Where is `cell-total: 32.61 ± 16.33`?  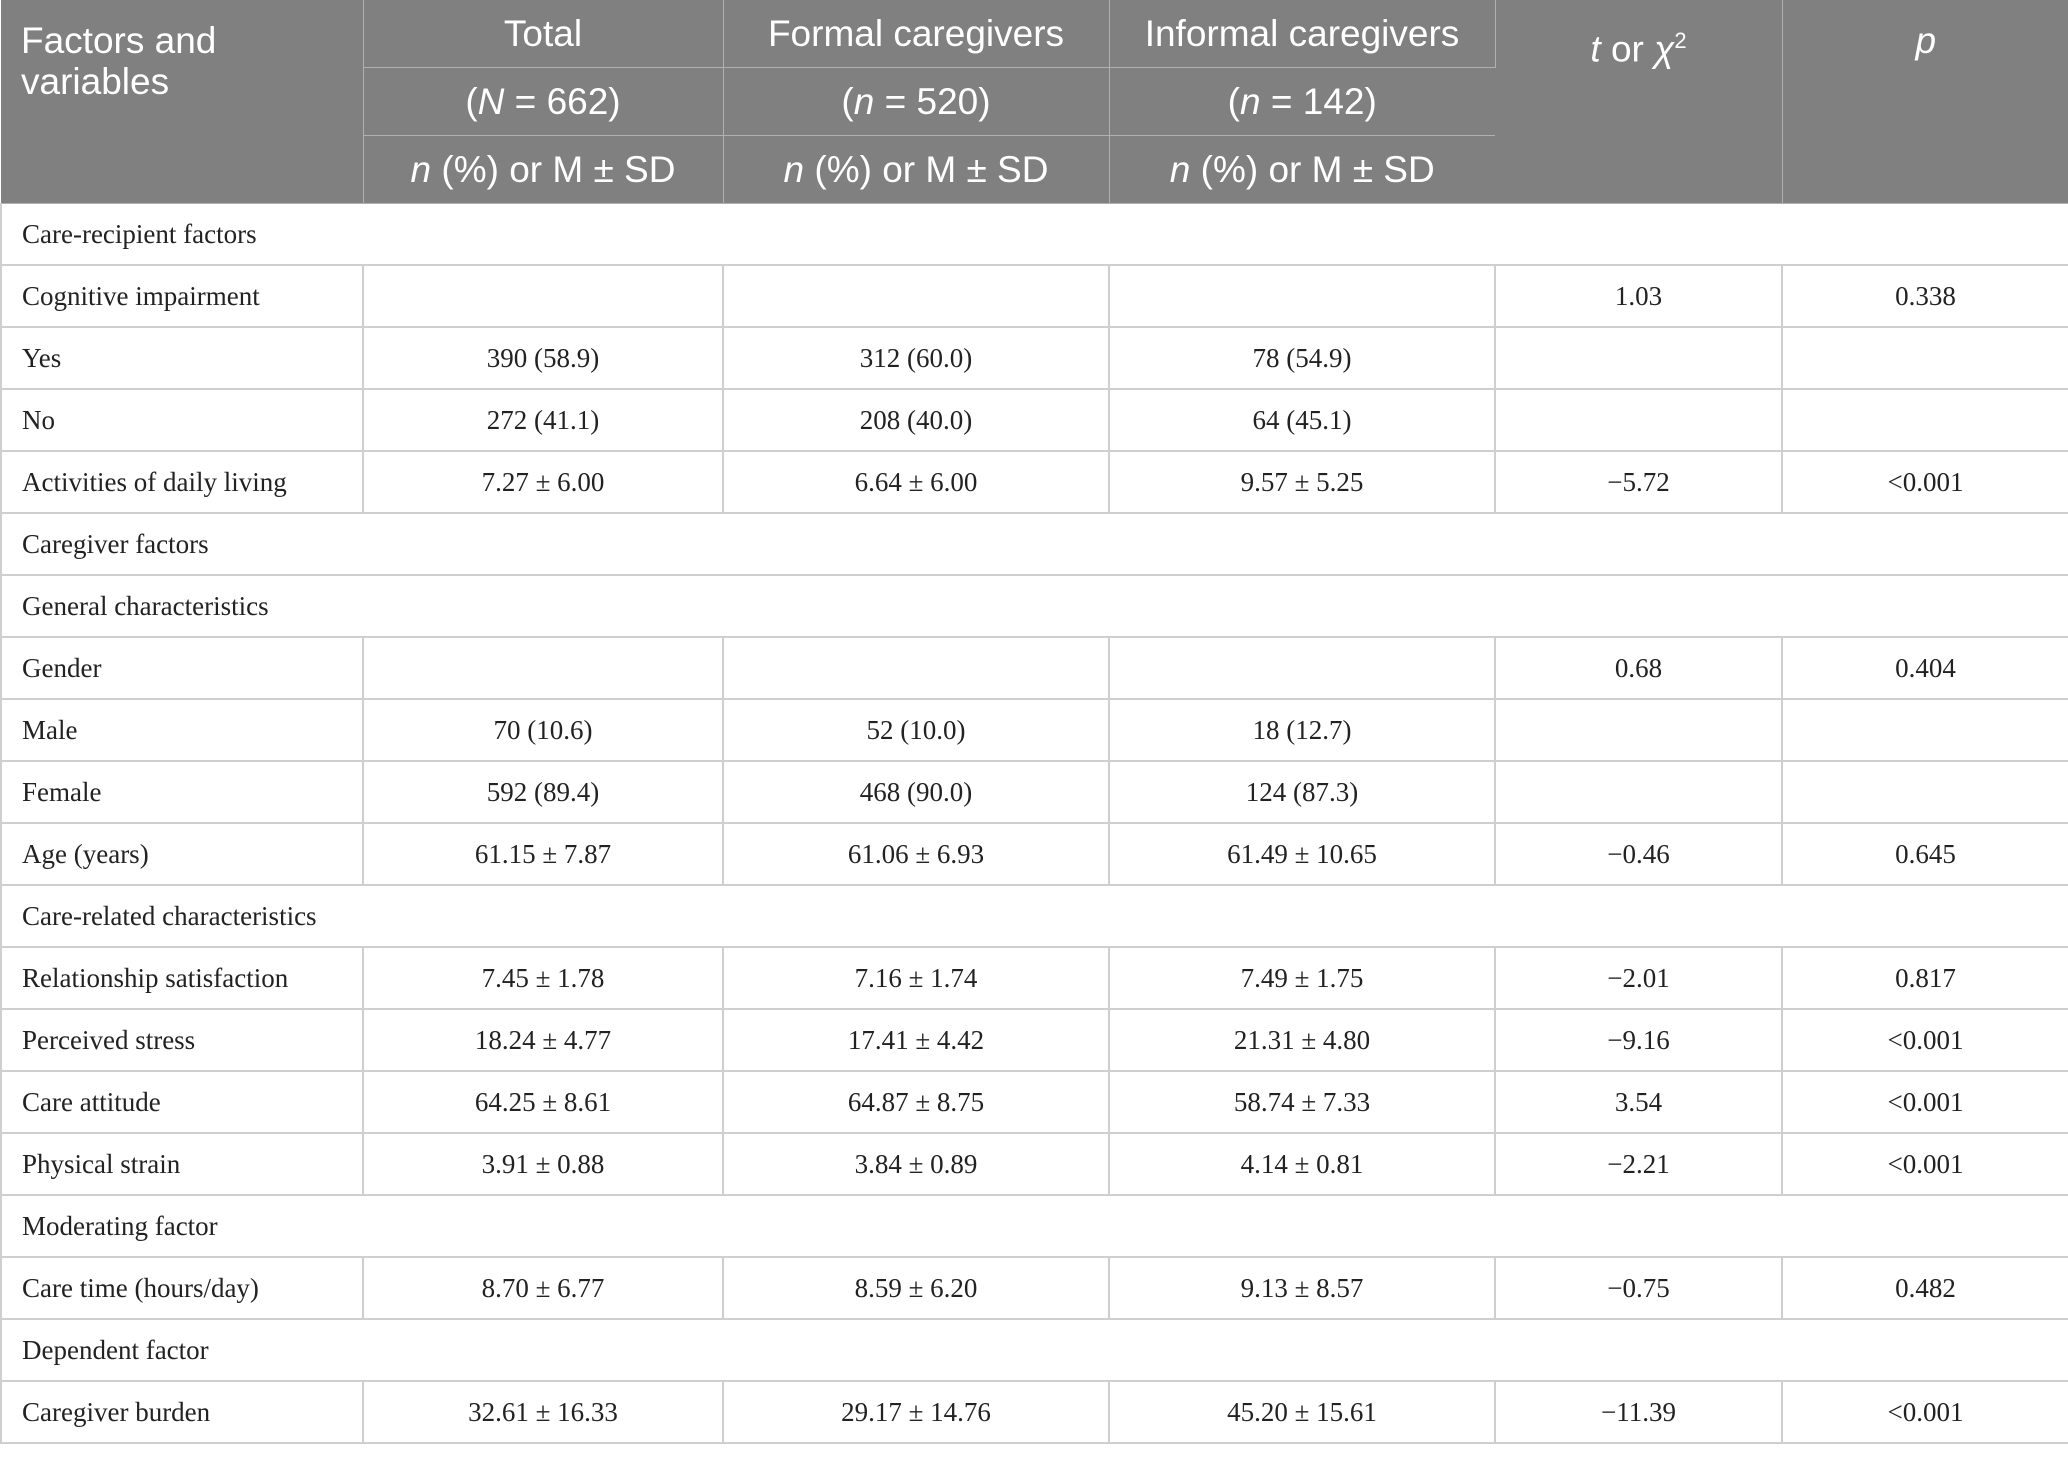 cell-total: 32.61 ± 16.33 is located at coordinates (543, 1412).